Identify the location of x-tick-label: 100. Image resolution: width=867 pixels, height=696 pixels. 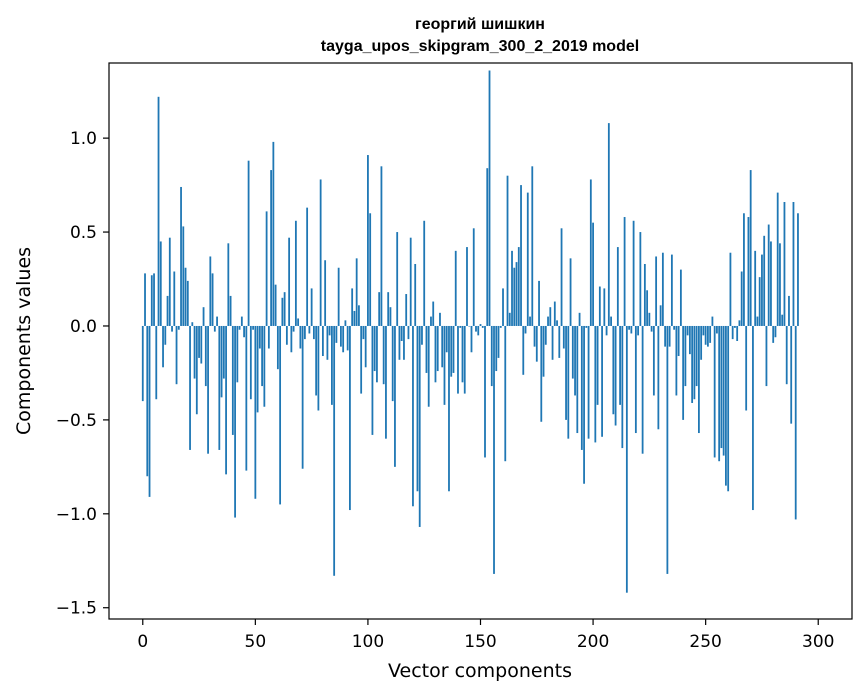
(368, 642).